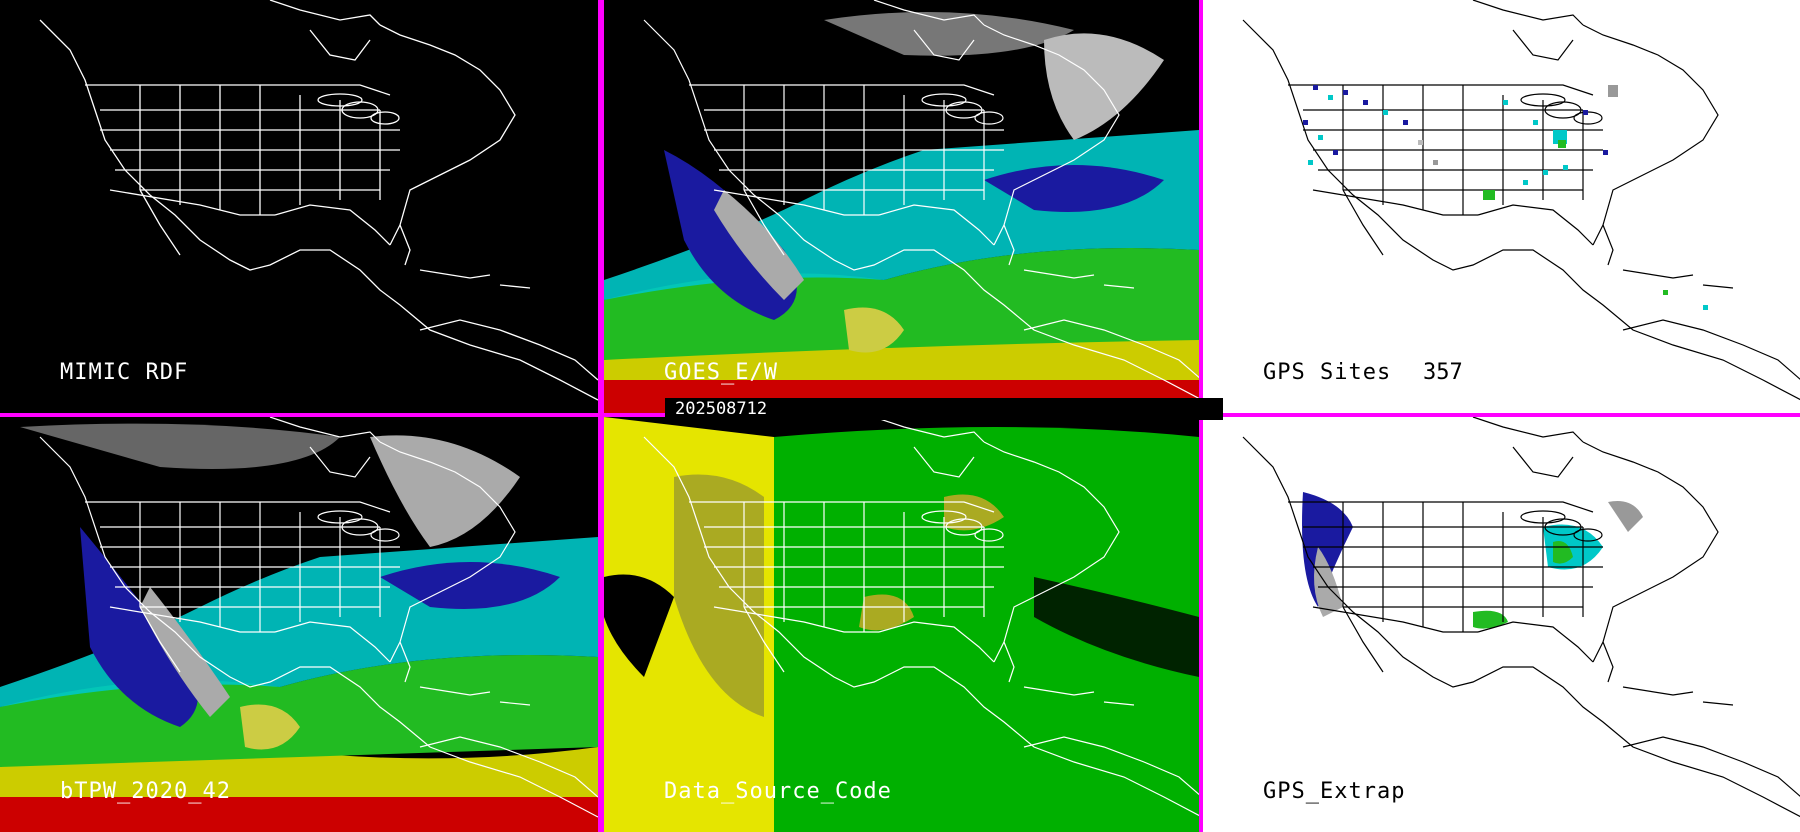 The image size is (1800, 832). What do you see at coordinates (1521, 617) in the screenshot?
I see `gps-extrap-map` at bounding box center [1521, 617].